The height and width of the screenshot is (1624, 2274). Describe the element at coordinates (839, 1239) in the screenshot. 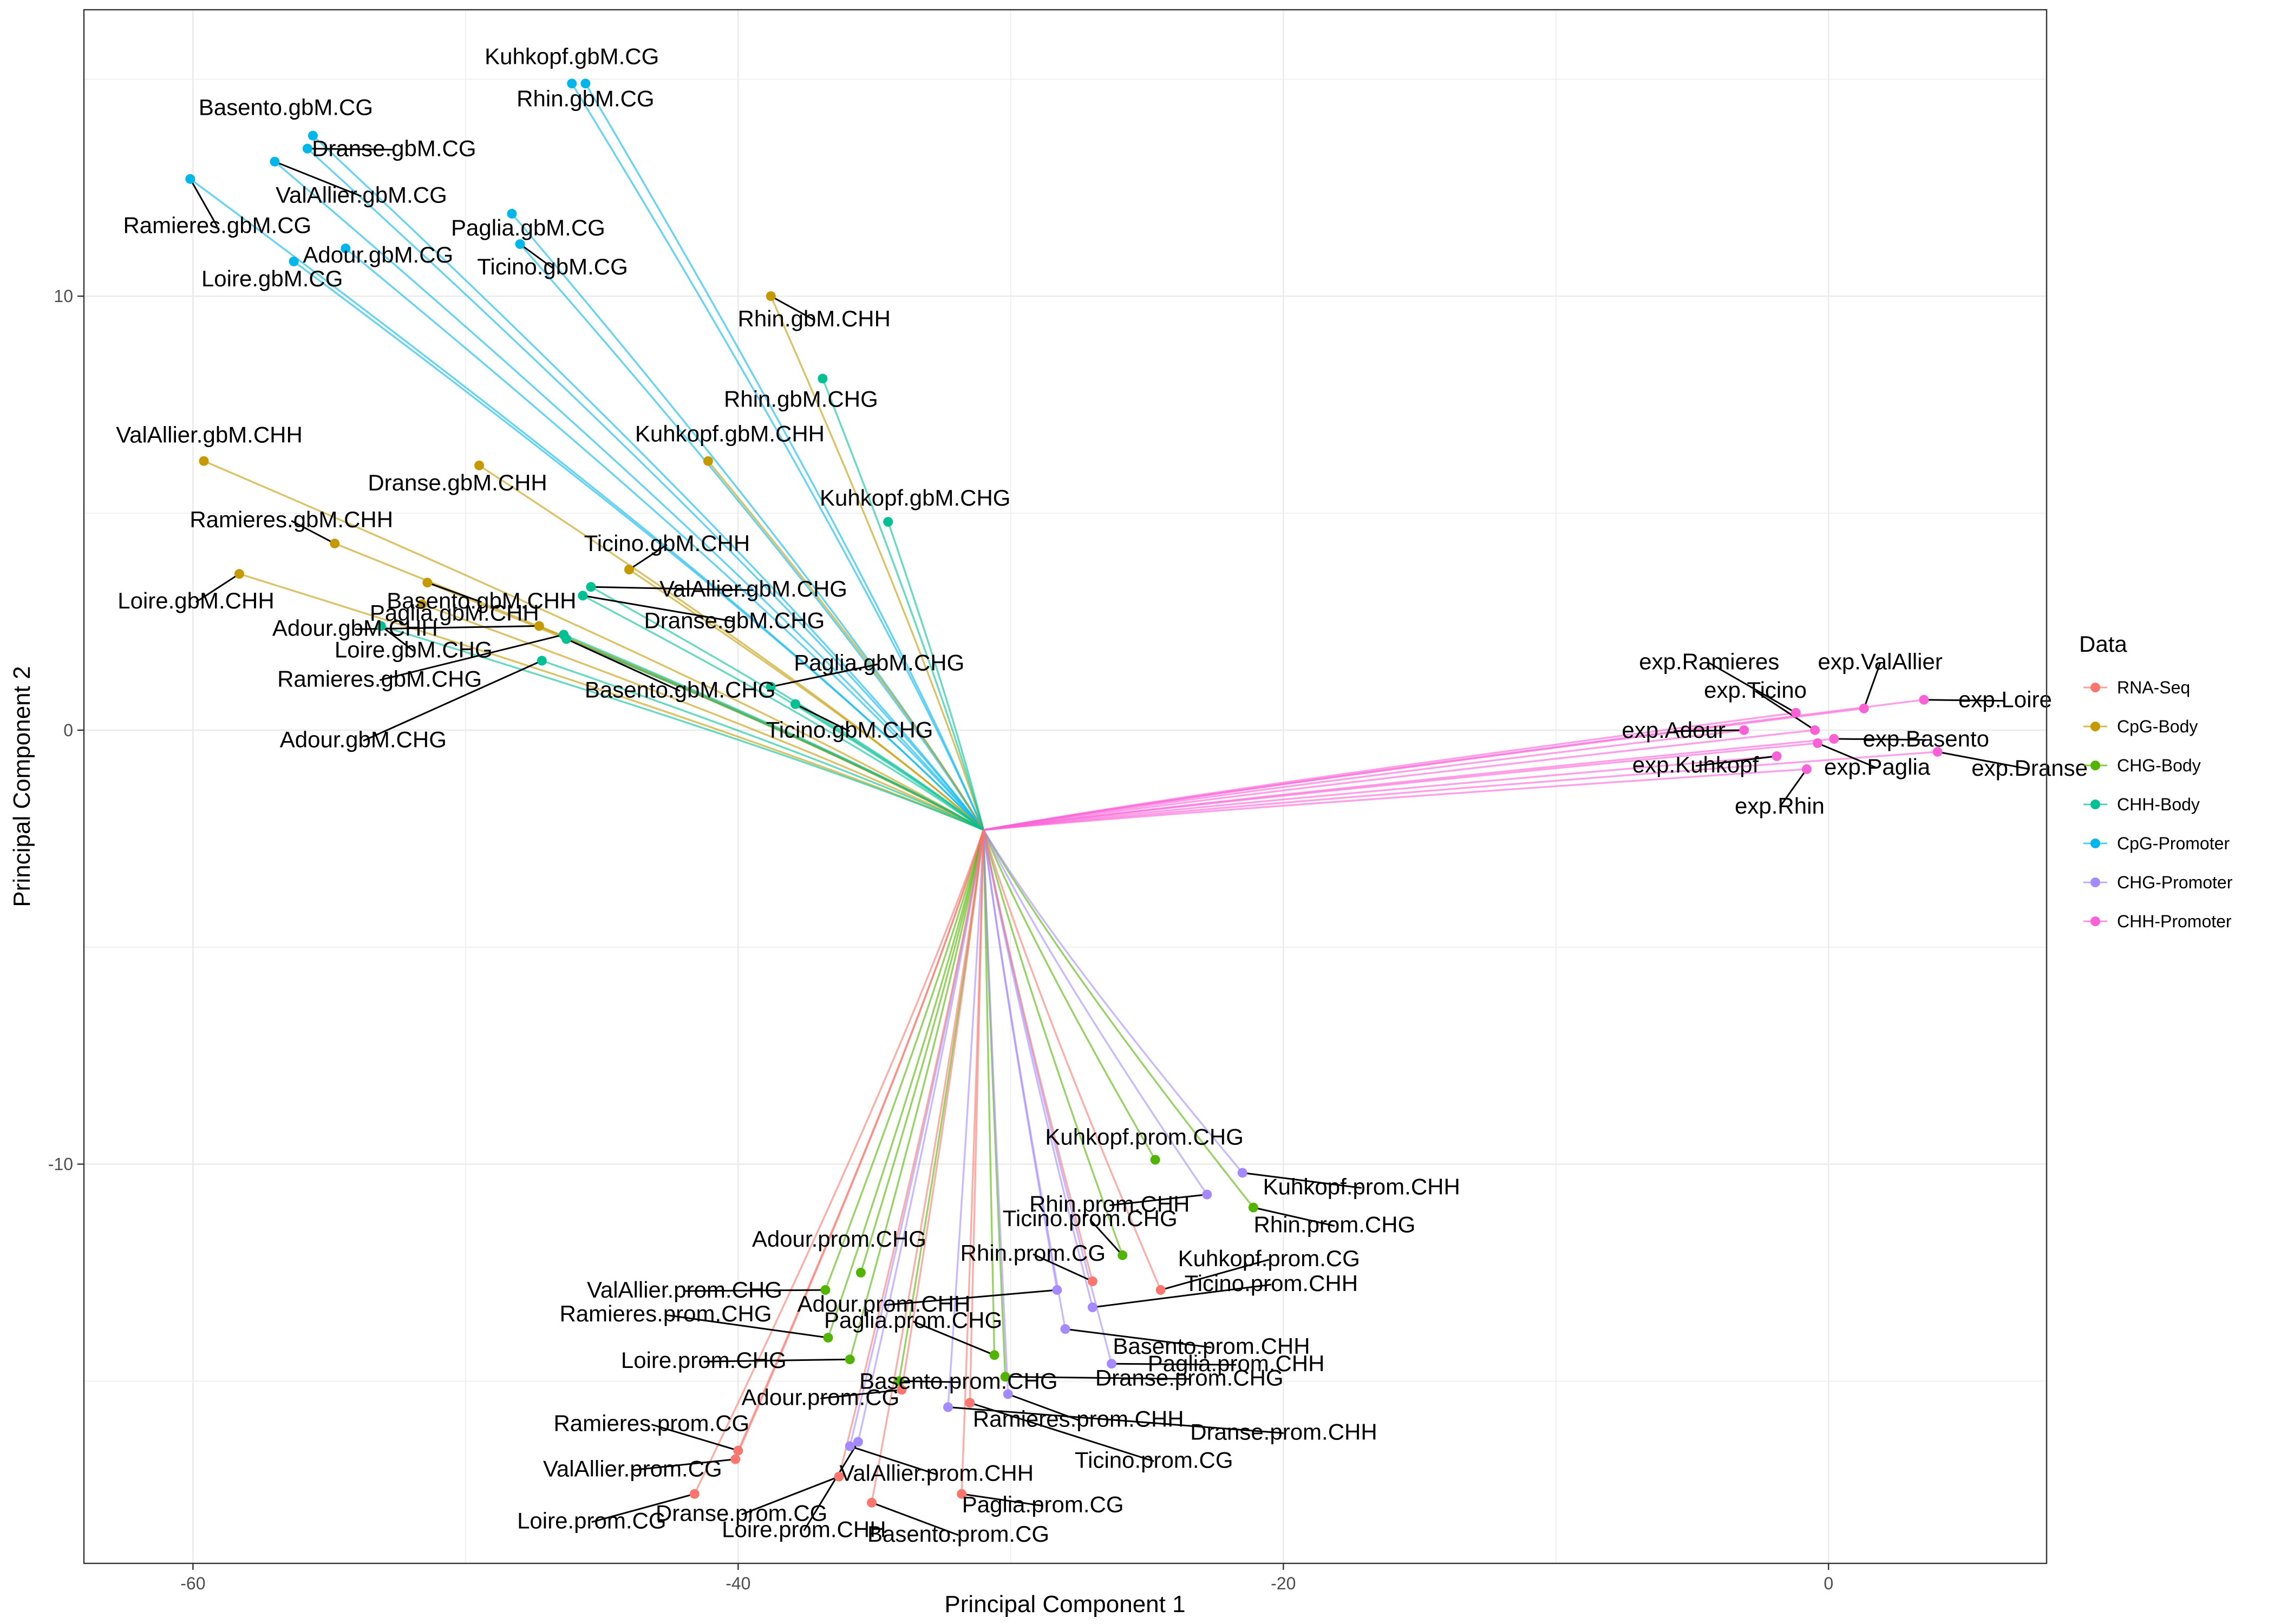

I see `label-adour-prom-chg: Adour.prom.CHG` at that location.